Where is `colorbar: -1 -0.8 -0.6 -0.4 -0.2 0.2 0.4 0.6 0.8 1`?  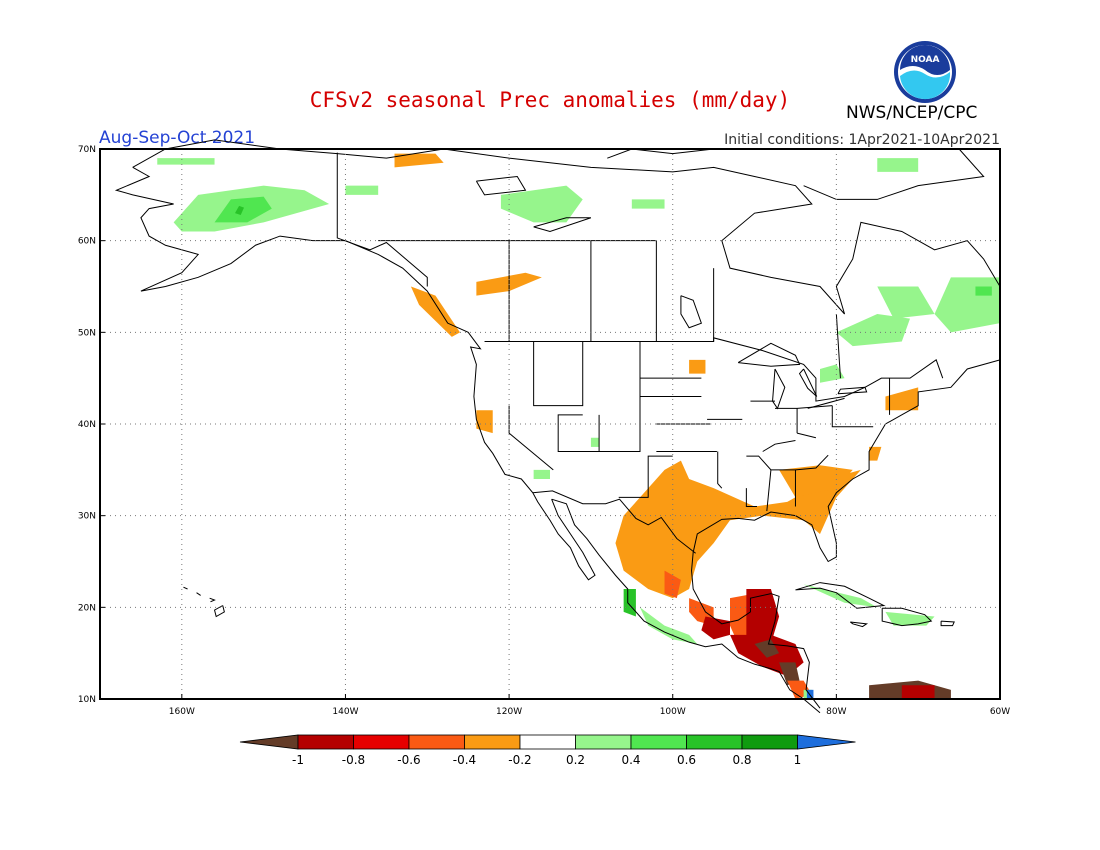
colorbar: -1 -0.8 -0.6 -0.4 -0.2 0.2 0.4 0.6 0.8 1 is located at coordinates (547, 750).